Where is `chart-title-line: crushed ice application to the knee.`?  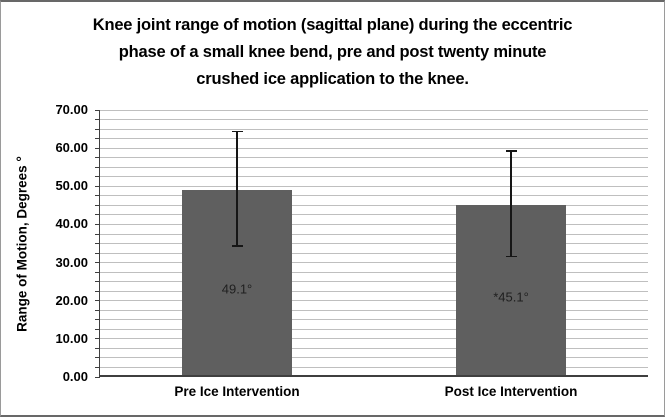 chart-title-line: crushed ice application to the knee. is located at coordinates (332, 79).